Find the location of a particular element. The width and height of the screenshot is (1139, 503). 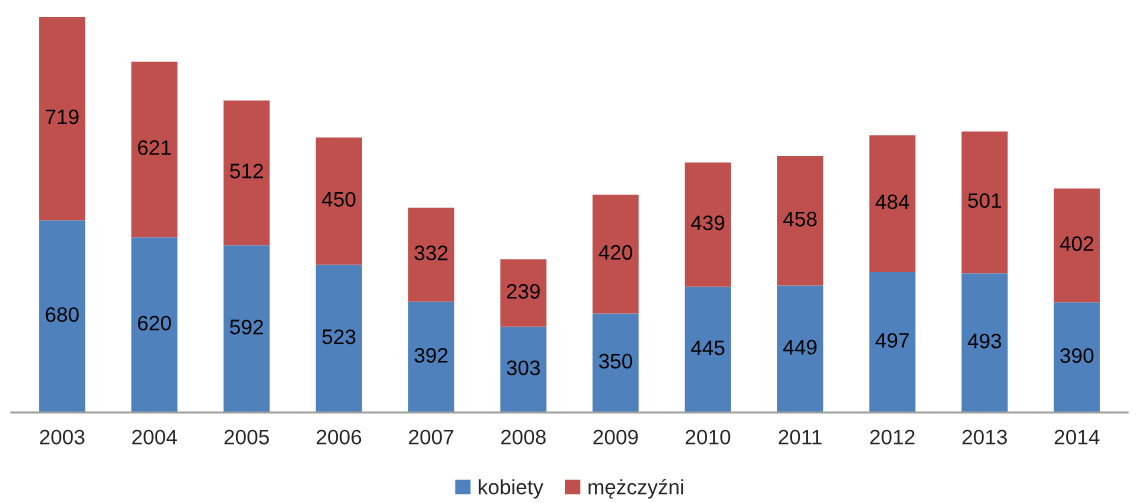

data-label: 445 is located at coordinates (707, 348).